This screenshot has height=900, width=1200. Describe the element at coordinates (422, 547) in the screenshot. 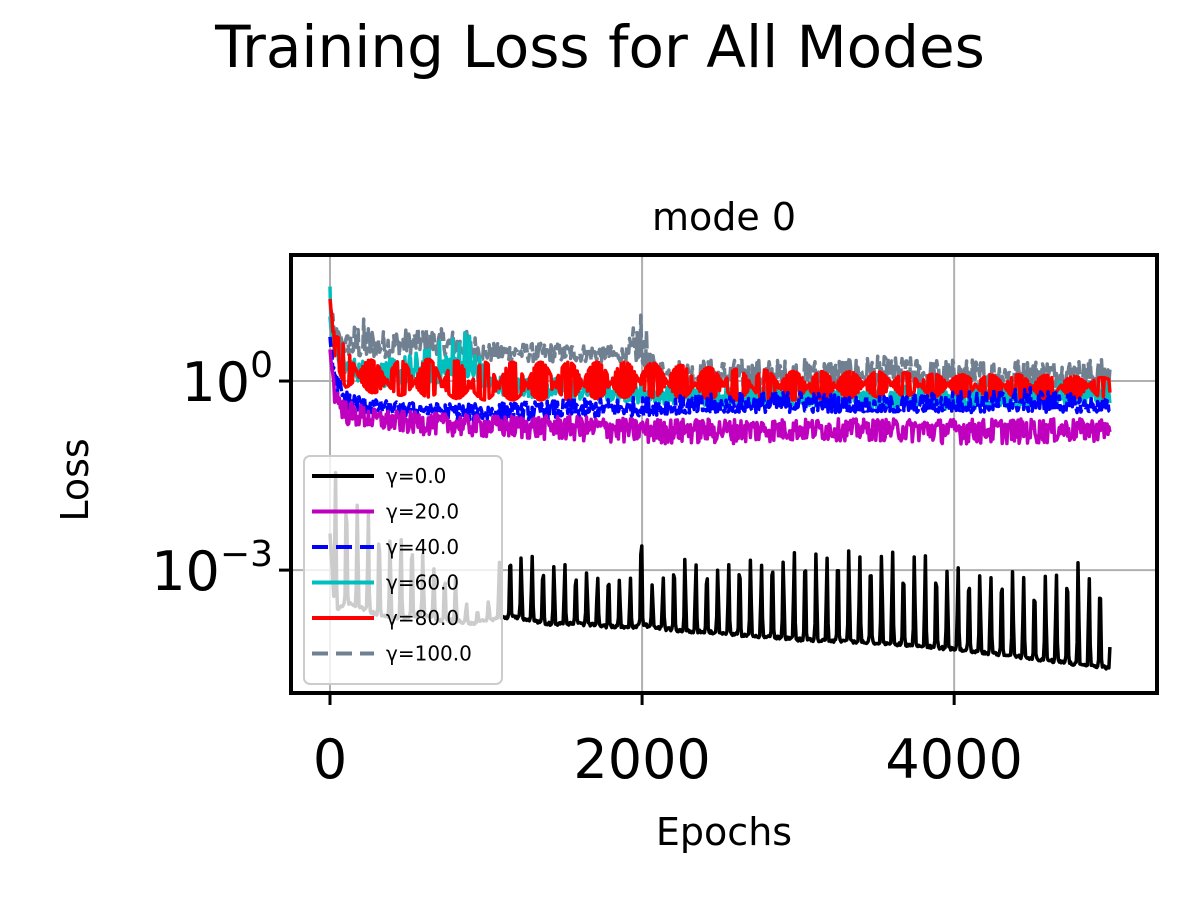

I see `legend-label: γ=40.0` at that location.